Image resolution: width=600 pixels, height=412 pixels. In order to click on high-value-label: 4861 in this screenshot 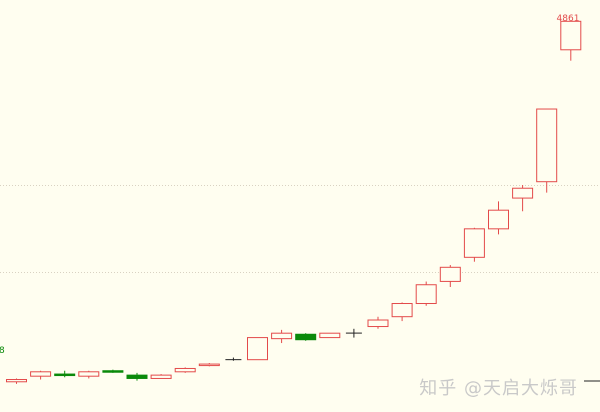, I will do `click(568, 19)`.